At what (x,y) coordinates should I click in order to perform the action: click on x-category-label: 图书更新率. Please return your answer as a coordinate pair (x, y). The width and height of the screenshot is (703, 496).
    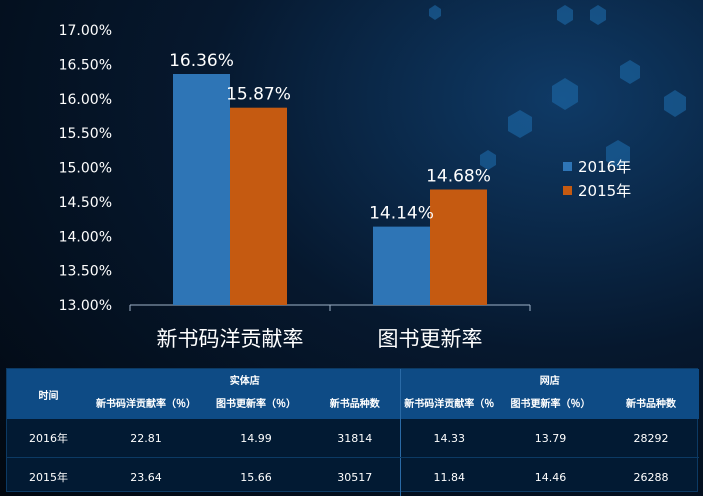
    Looking at the image, I should click on (430, 339).